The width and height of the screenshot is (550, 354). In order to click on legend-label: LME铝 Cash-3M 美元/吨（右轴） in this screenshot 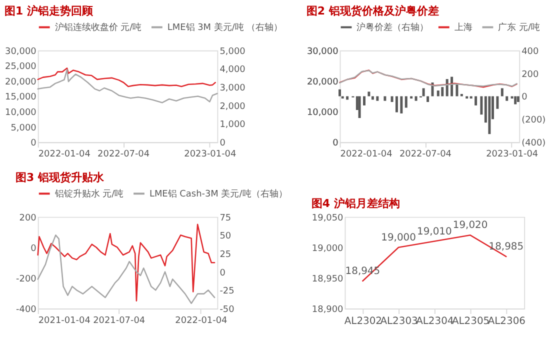, I will do `click(218, 194)`.